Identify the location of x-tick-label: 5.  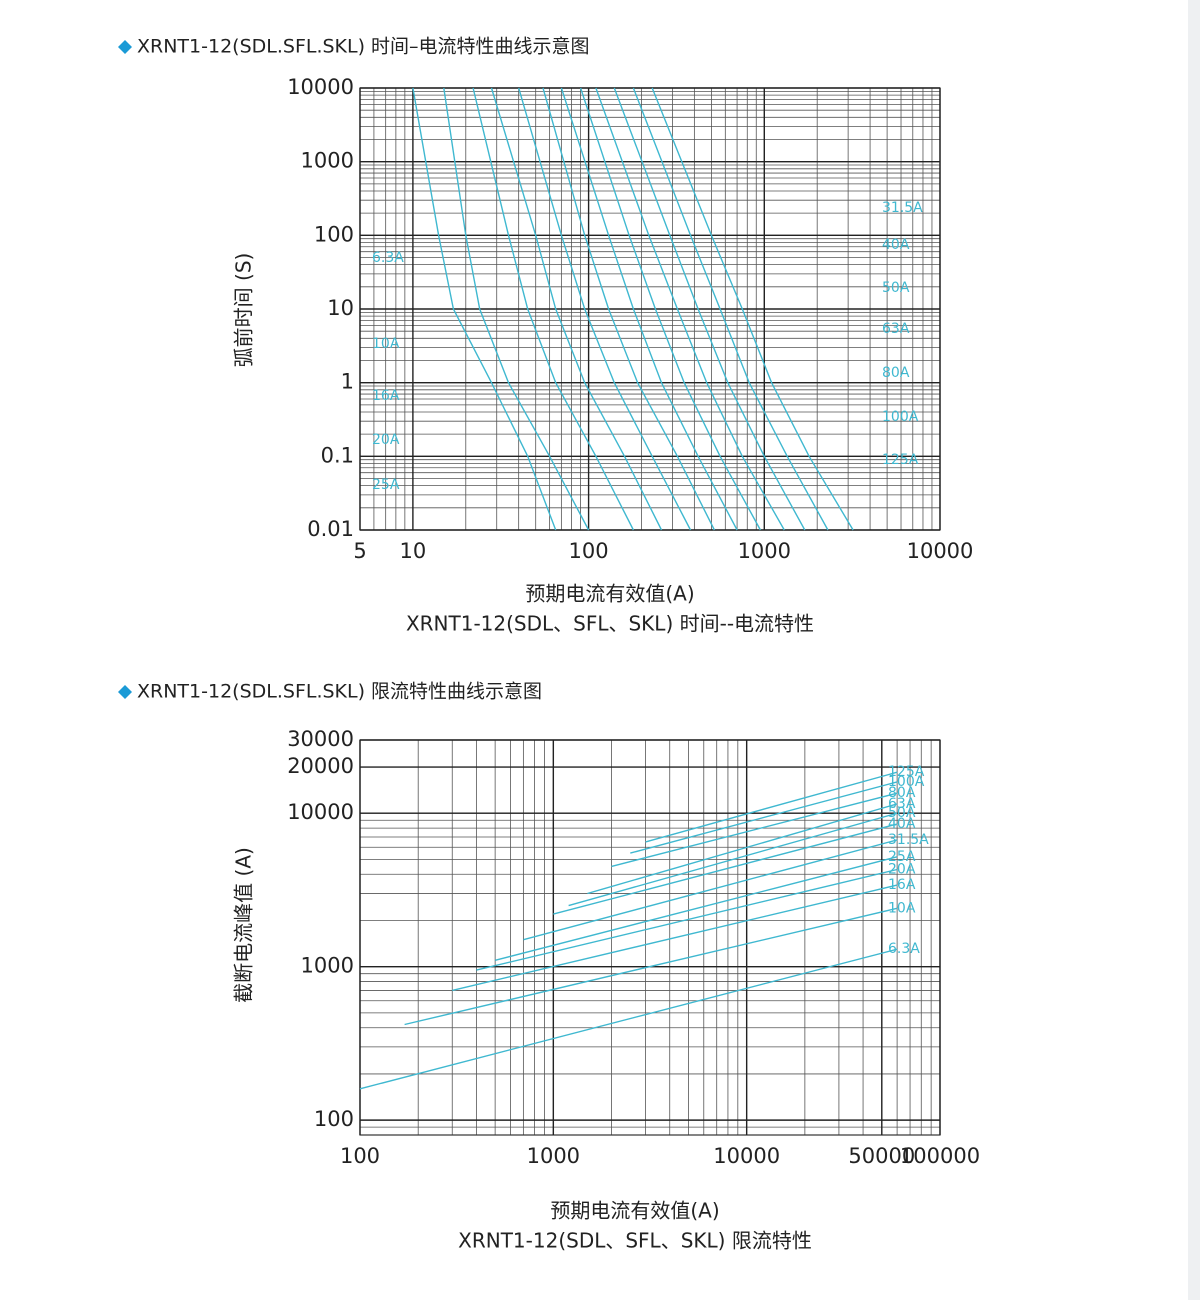
(359, 551).